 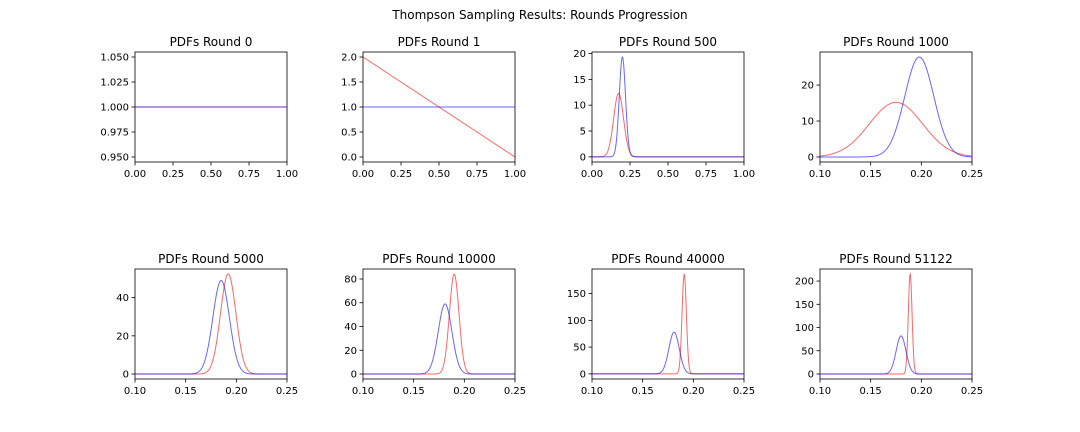 I want to click on y-tick-label: 0.950, so click(x=114, y=158).